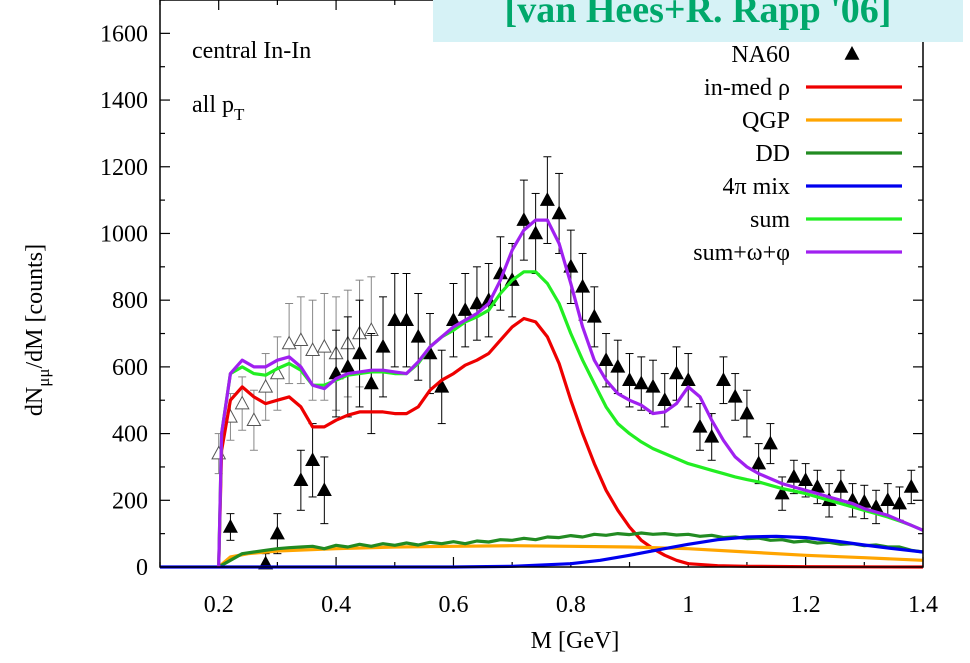 The image size is (970, 663). What do you see at coordinates (37, 330) in the screenshot?
I see `y-axis-label: dNμμ/dM [counts]` at bounding box center [37, 330].